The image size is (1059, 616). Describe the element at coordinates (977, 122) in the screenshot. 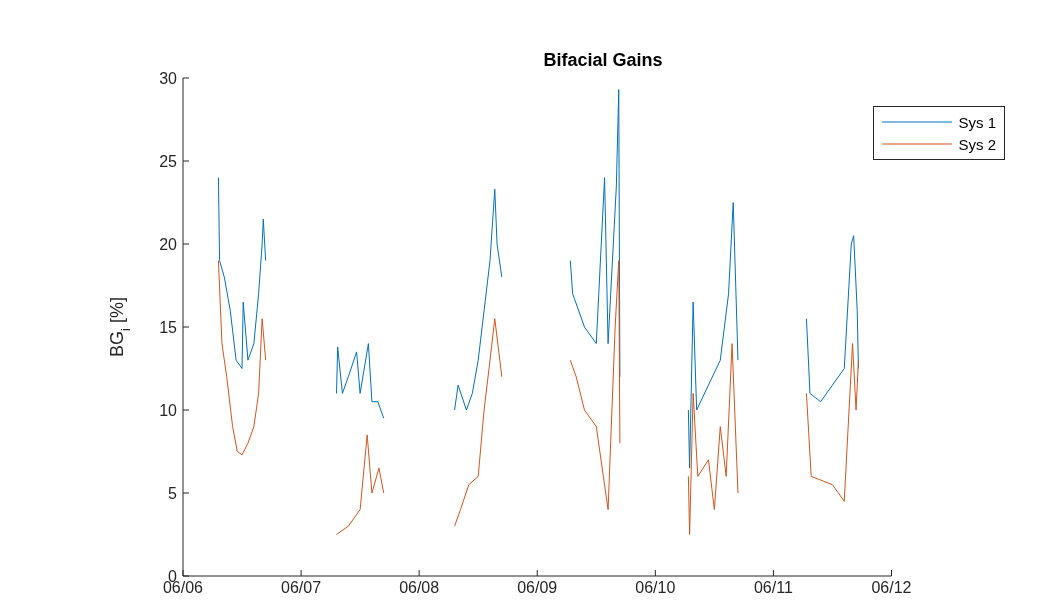

I see `legend-label: Sys 1` at that location.